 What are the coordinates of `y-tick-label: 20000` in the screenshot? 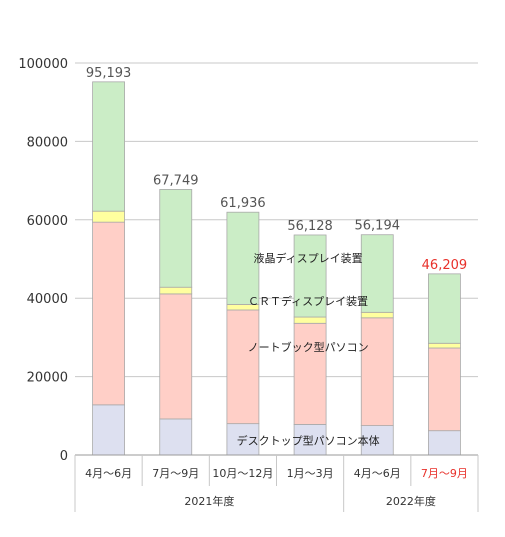 It's located at (47, 378).